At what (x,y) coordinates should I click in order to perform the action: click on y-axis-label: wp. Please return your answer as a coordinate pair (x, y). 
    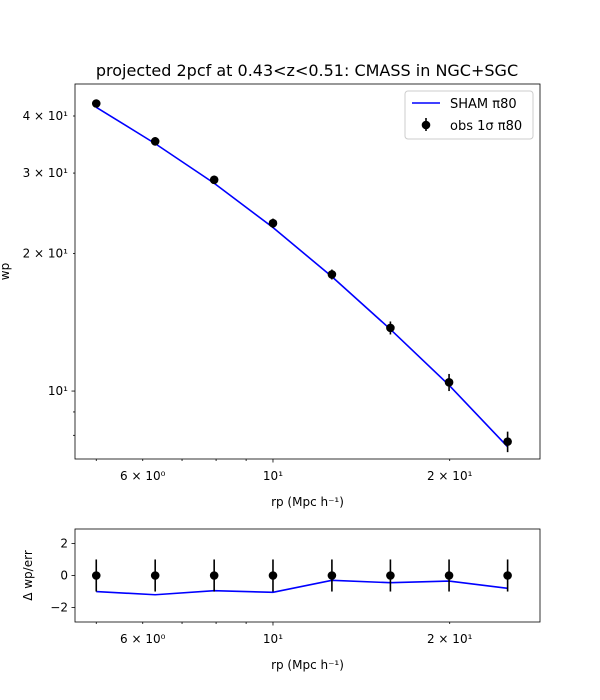
    Looking at the image, I should click on (6, 271).